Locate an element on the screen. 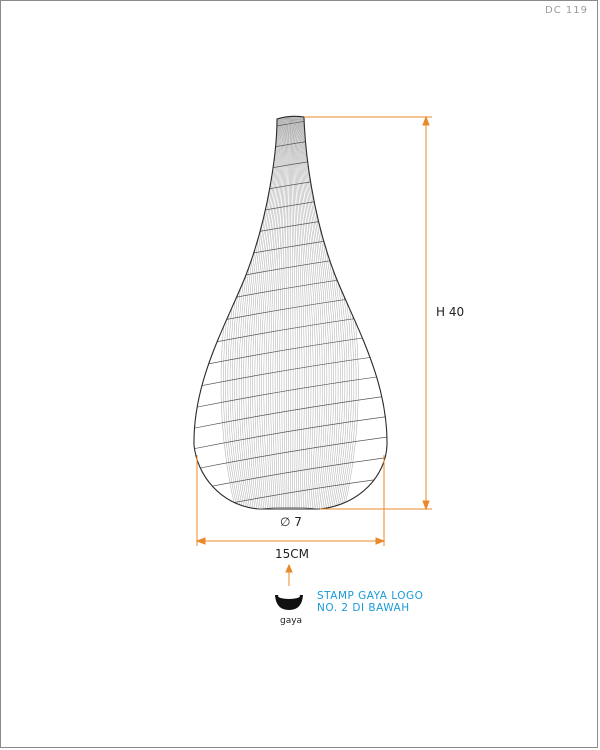 The height and width of the screenshot is (750, 600). base-diameter-label: ∅ 7 is located at coordinates (291, 522).